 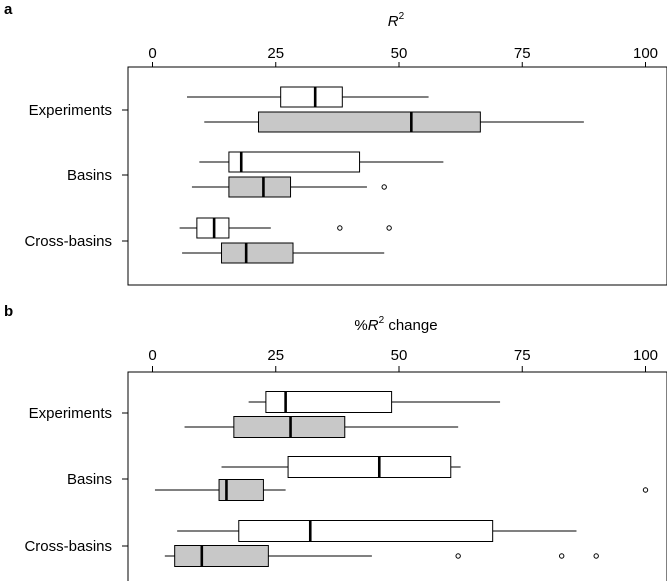 I want to click on panel-label-a: a, so click(x=8, y=9).